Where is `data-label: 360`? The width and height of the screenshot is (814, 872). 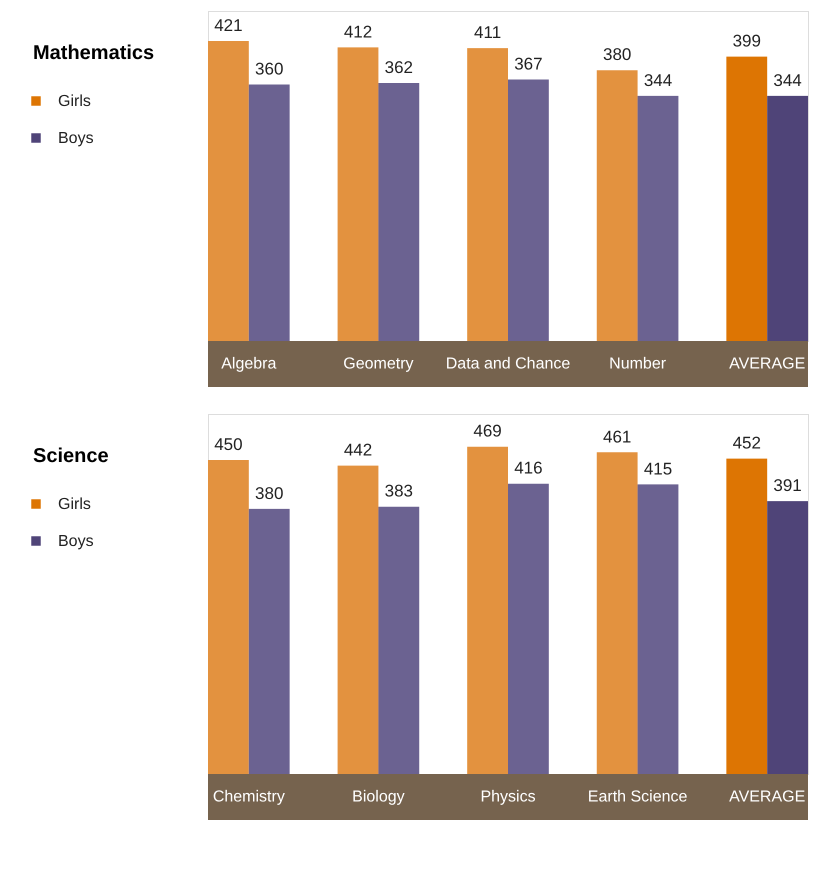 data-label: 360 is located at coordinates (269, 68).